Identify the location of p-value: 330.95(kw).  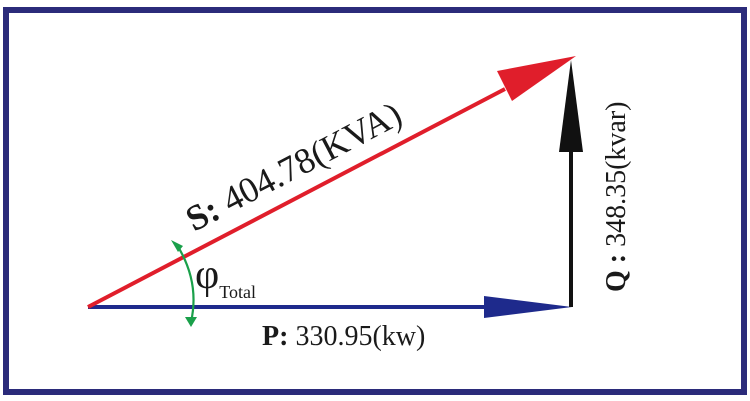
(356, 336).